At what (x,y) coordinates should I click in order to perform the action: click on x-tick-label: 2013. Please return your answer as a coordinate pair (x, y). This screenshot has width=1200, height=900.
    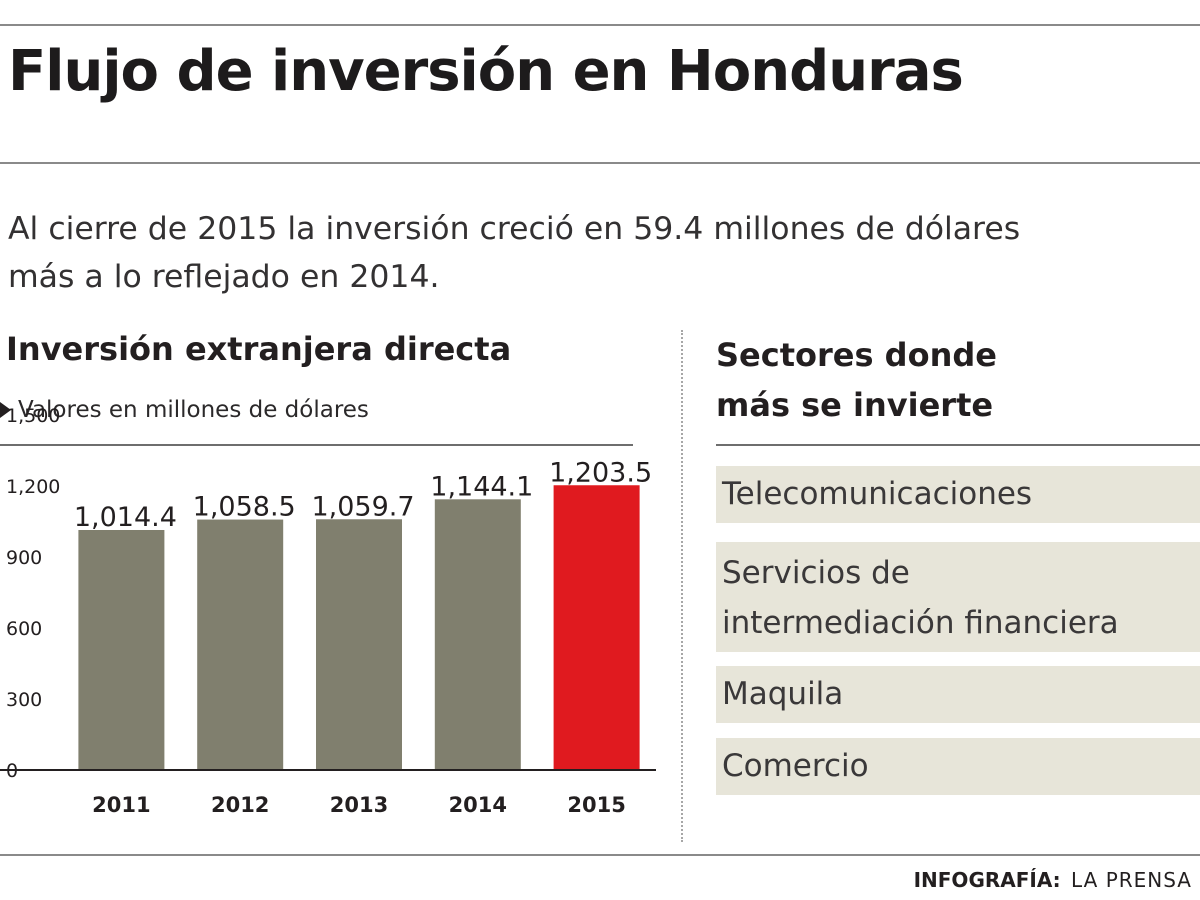
    Looking at the image, I should click on (359, 805).